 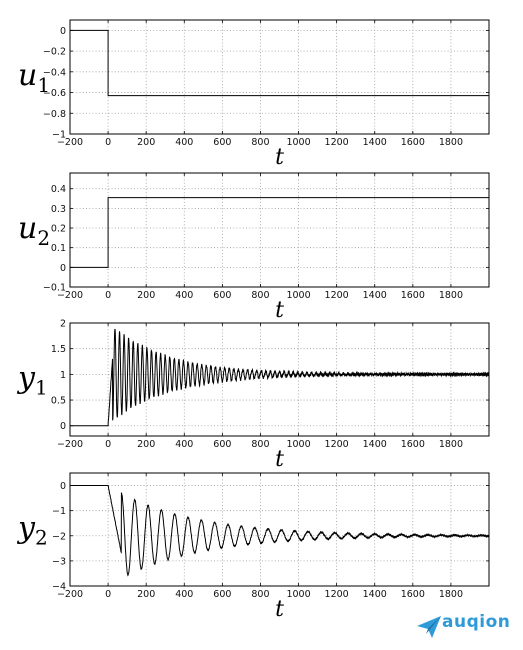 What do you see at coordinates (34, 77) in the screenshot?
I see `y-axis-label: u1` at bounding box center [34, 77].